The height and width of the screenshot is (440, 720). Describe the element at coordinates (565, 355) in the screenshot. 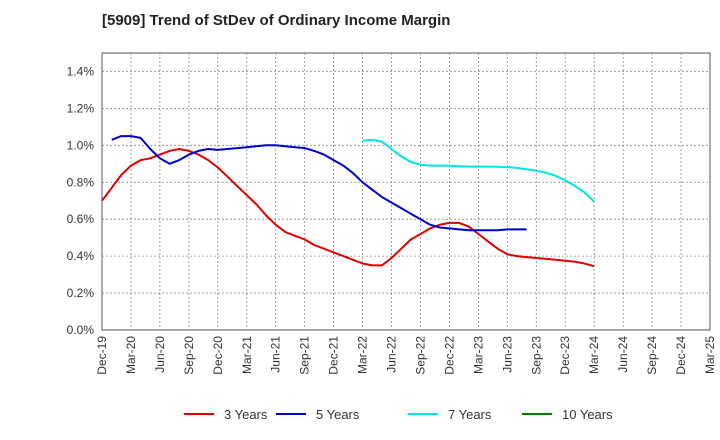

I see `x-tick-label: Dec-23` at that location.